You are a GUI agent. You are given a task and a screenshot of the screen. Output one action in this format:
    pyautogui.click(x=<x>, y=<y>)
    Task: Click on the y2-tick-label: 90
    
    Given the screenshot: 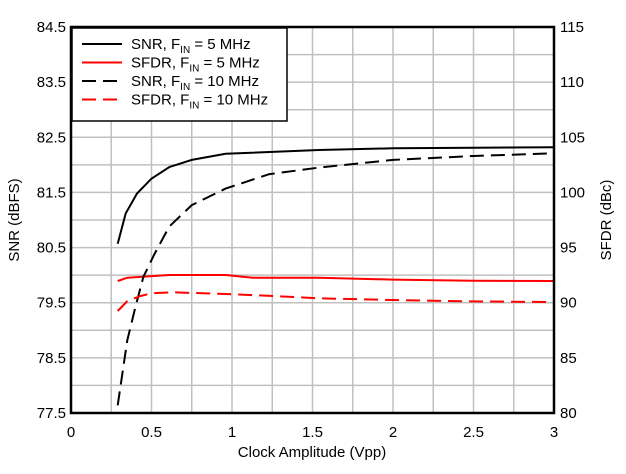 What is the action you would take?
    pyautogui.click(x=568, y=303)
    